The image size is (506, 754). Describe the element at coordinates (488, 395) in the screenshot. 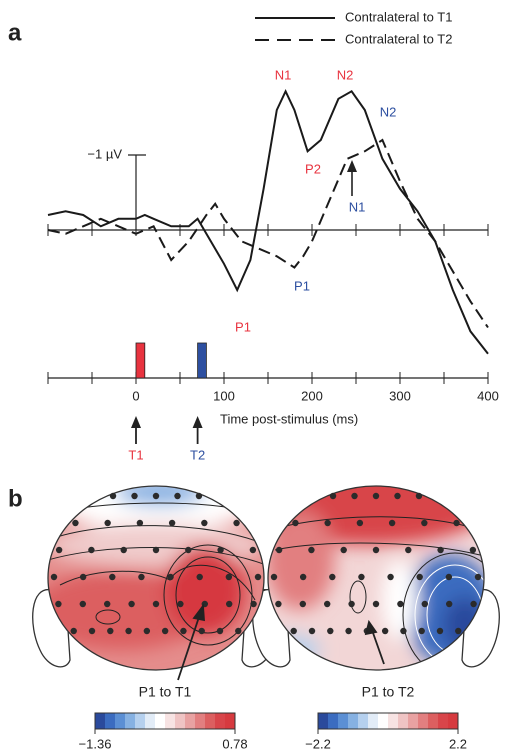

I see `x-tick-label: 400` at that location.